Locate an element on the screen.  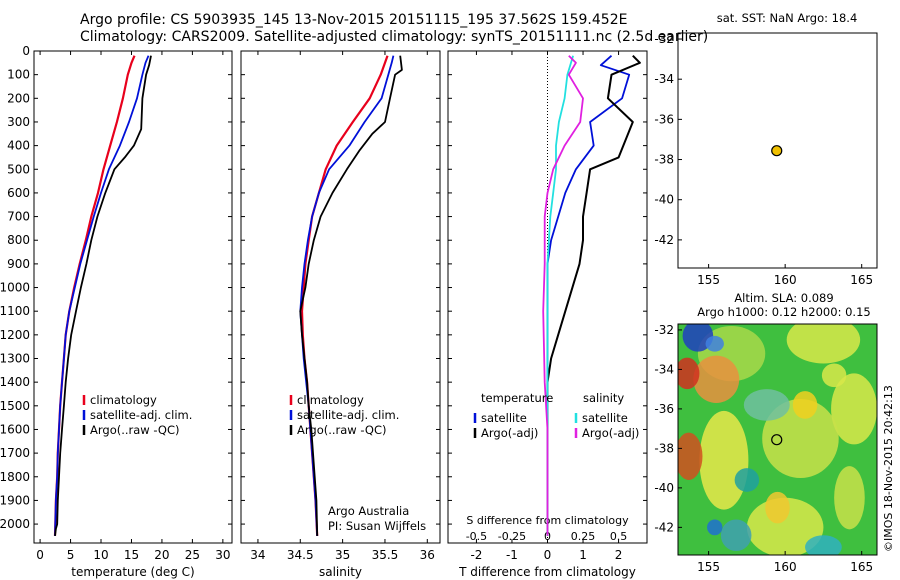
x-tick-label: 25 is located at coordinates (192, 555).